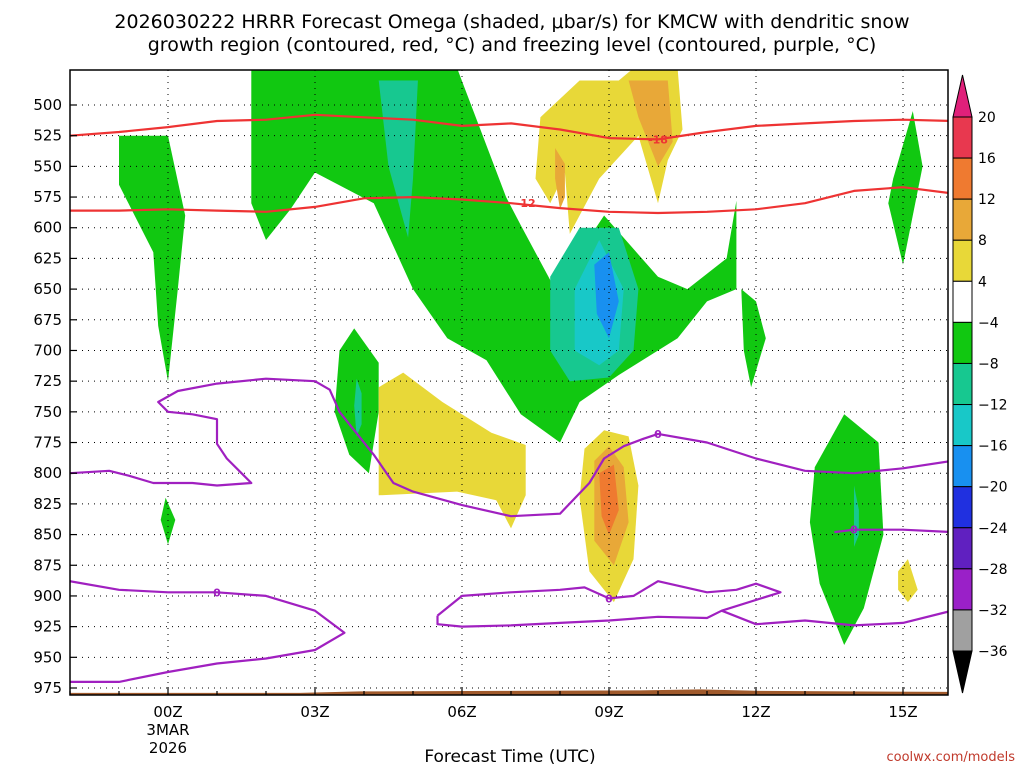 This screenshot has height=768, width=1024. Describe the element at coordinates (47, 166) in the screenshot. I see `y-tick-label-550: 550` at that location.